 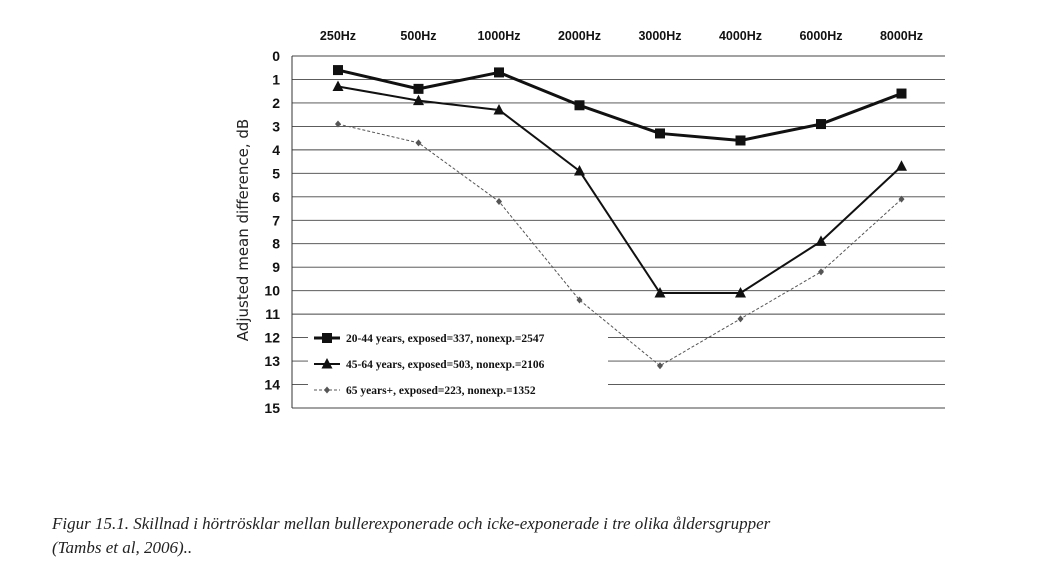 I want to click on y-tick-label: 1, so click(x=276, y=79).